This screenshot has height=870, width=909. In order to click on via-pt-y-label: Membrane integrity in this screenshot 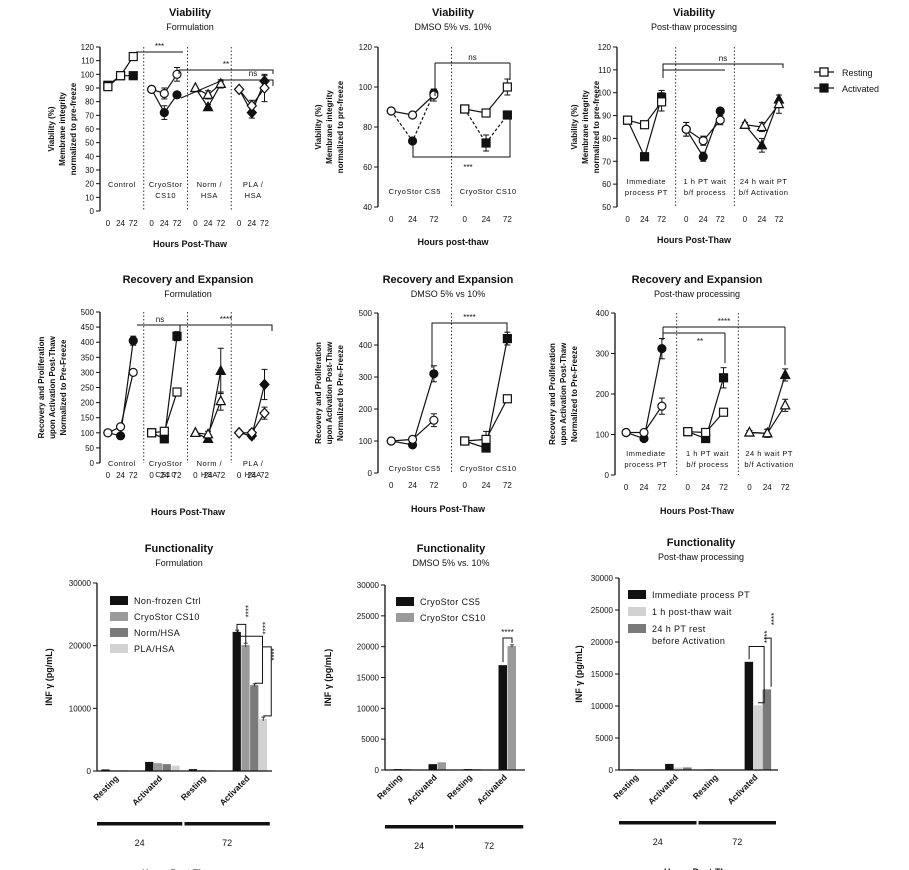, I will do `click(585, 127)`.